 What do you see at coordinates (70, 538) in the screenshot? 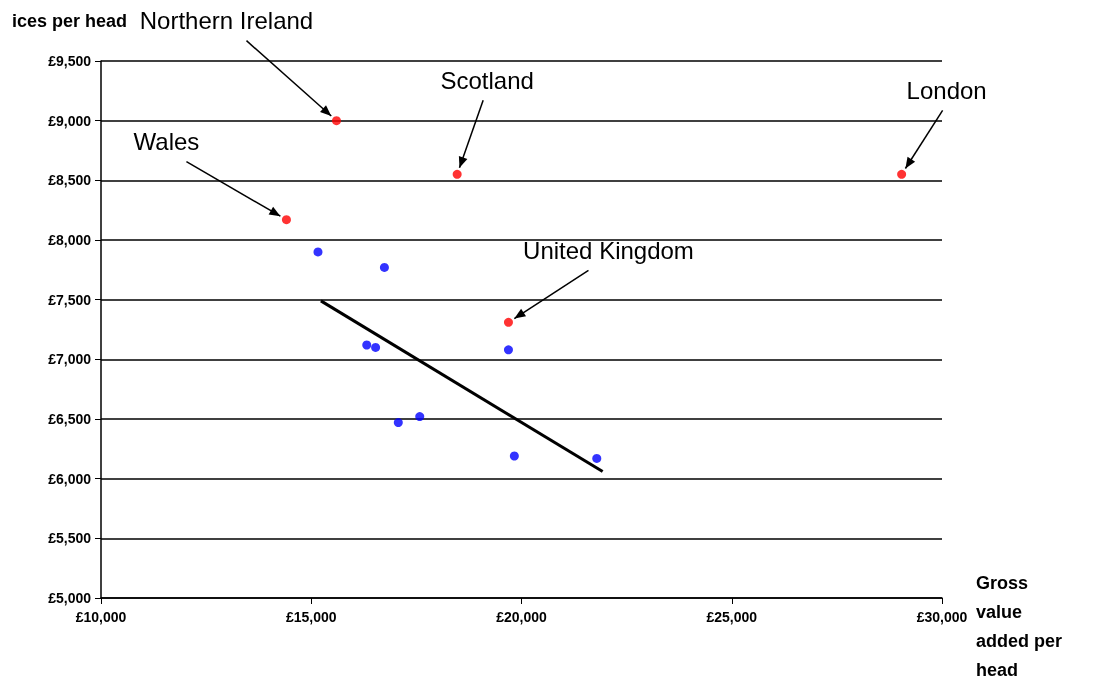
I see `y-tick-label: £5,500` at bounding box center [70, 538].